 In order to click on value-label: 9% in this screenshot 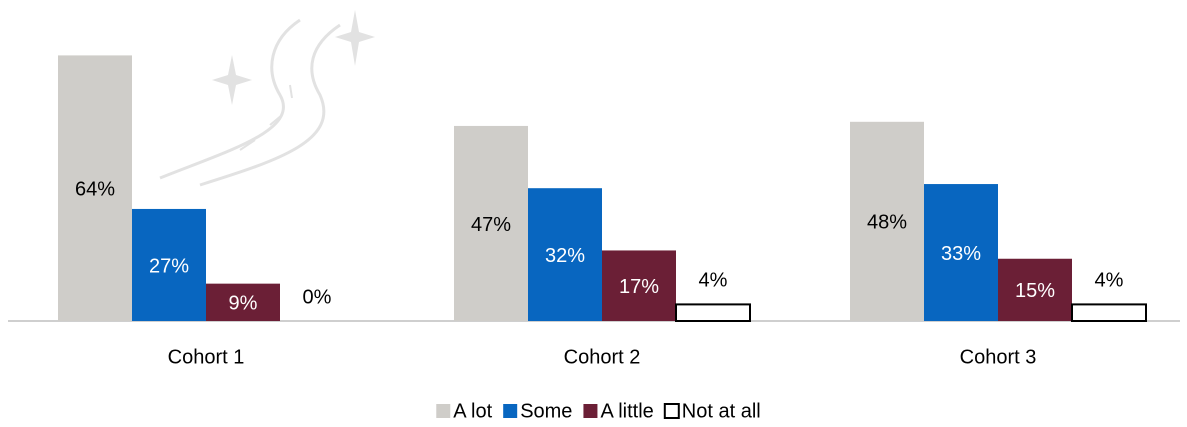, I will do `click(243, 304)`.